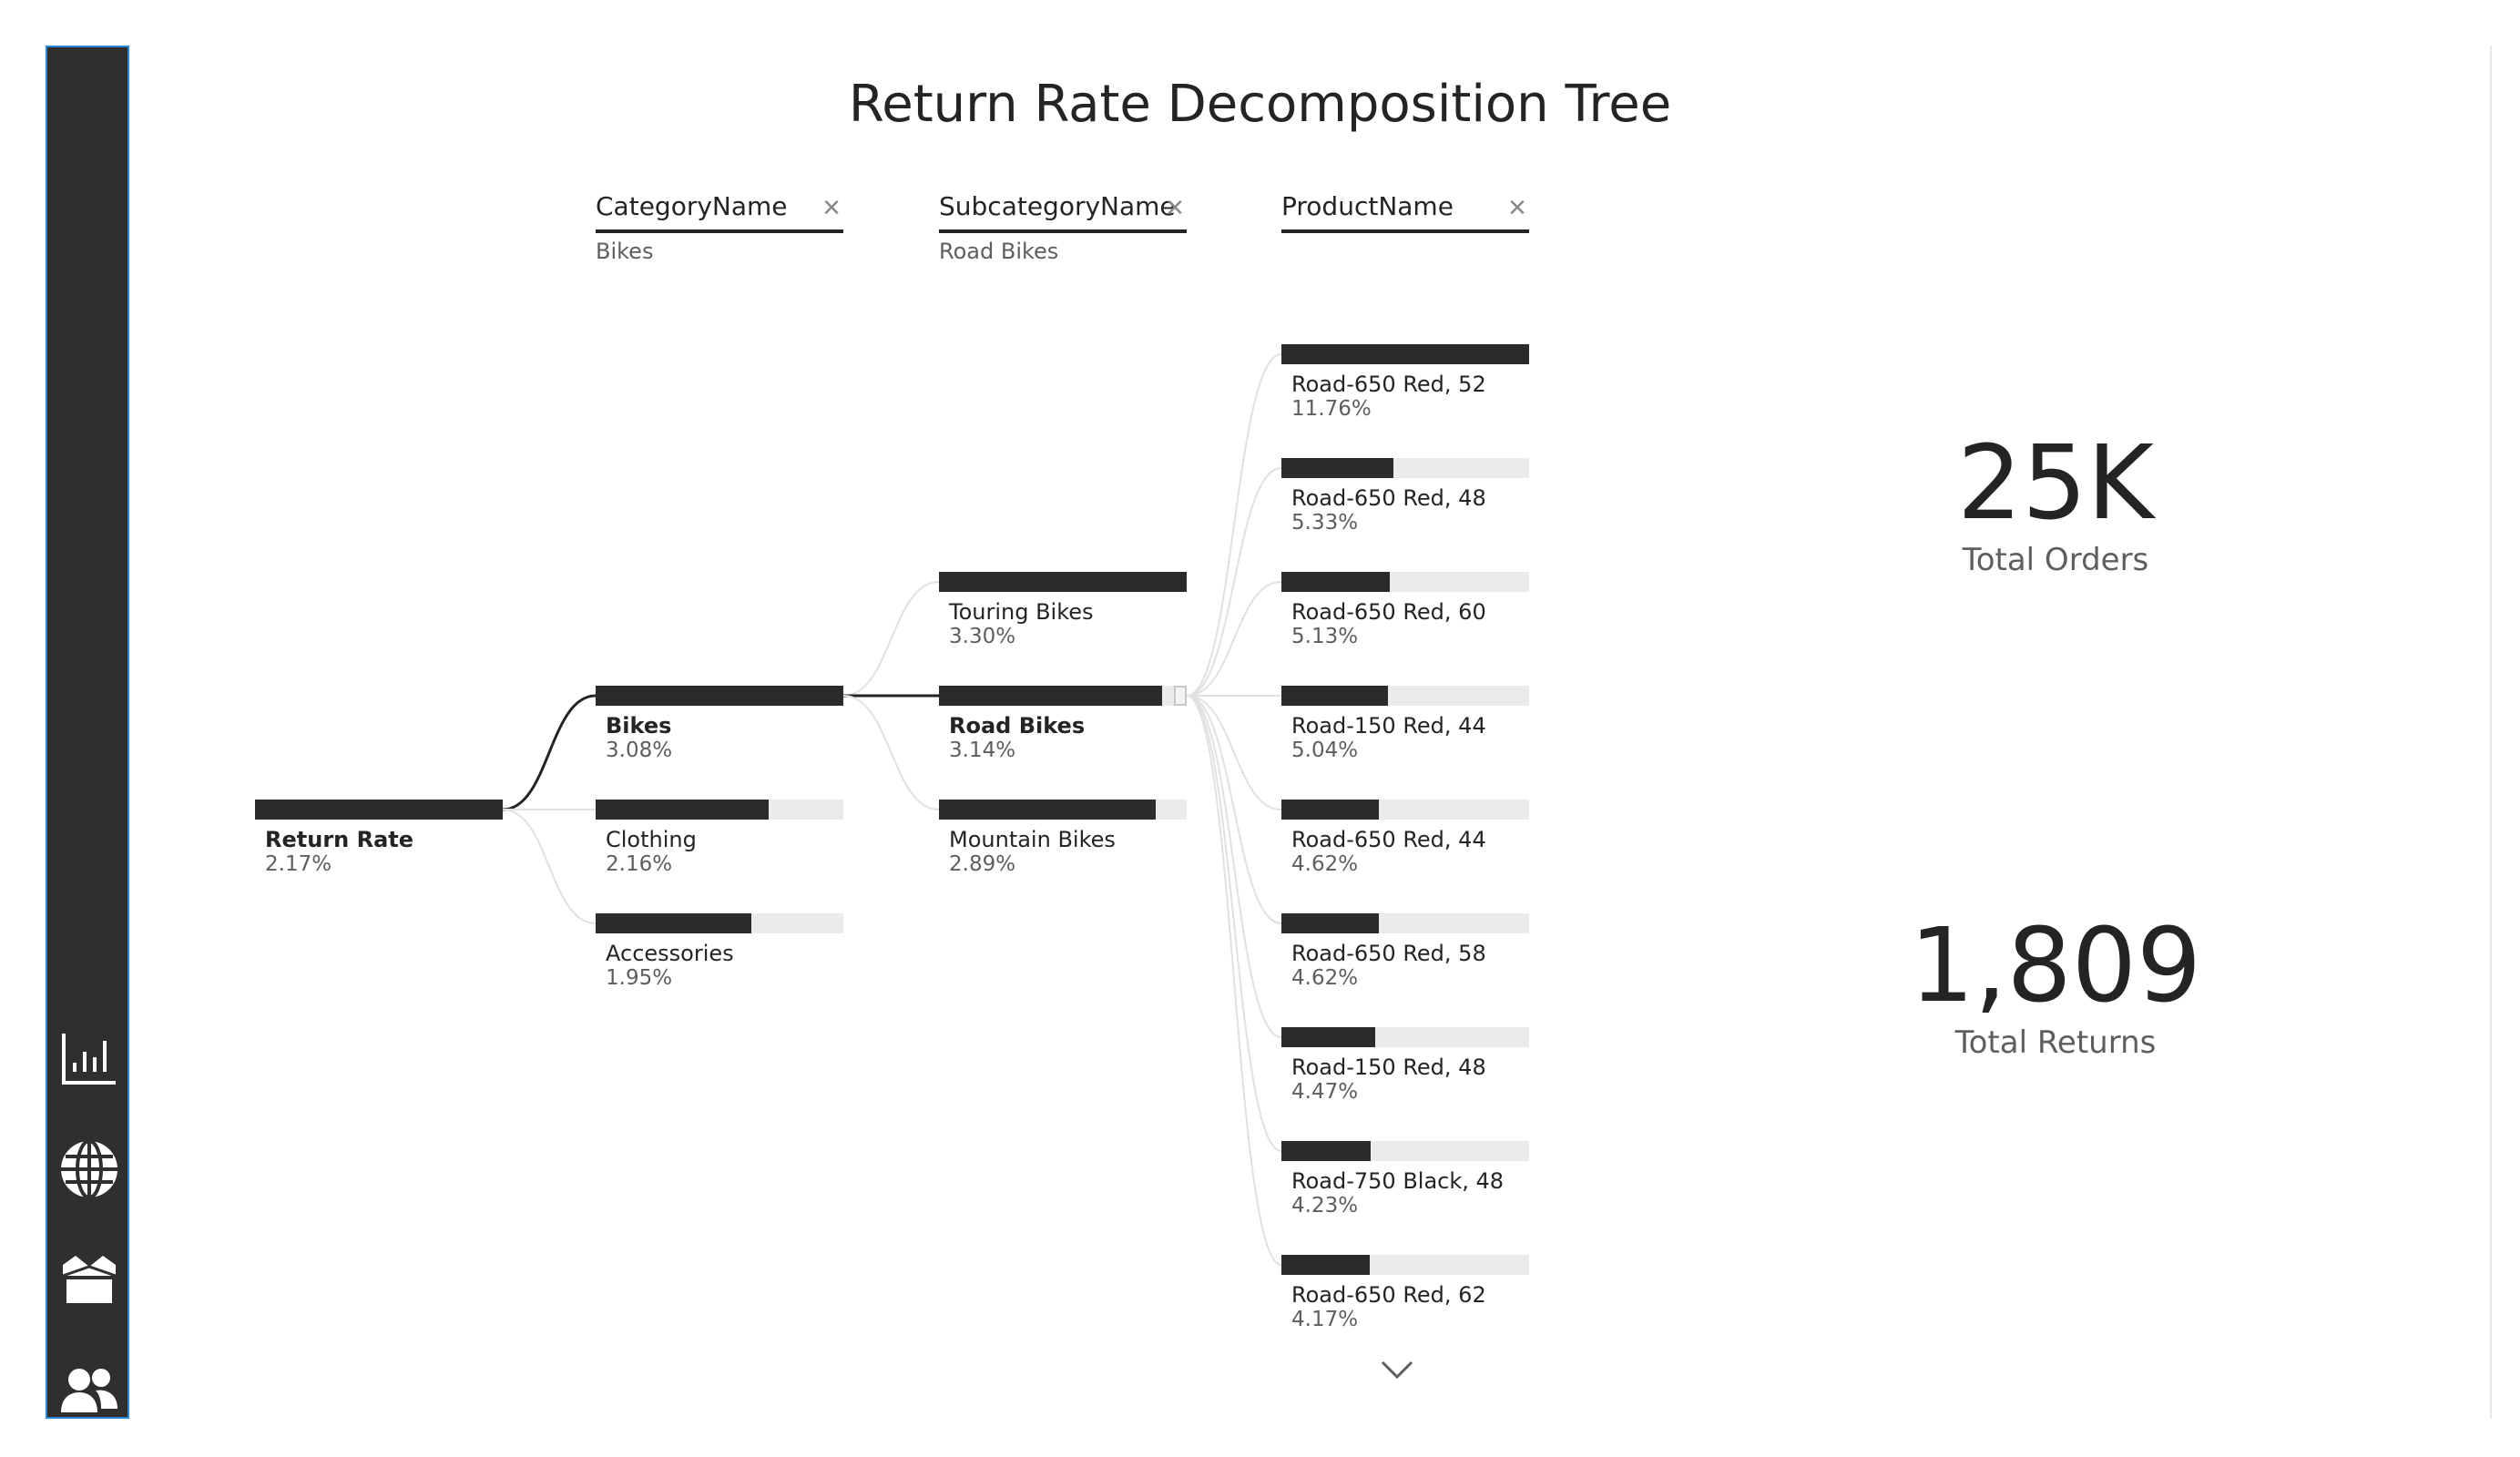  What do you see at coordinates (89, 1058) in the screenshot?
I see `nav-overview-button` at bounding box center [89, 1058].